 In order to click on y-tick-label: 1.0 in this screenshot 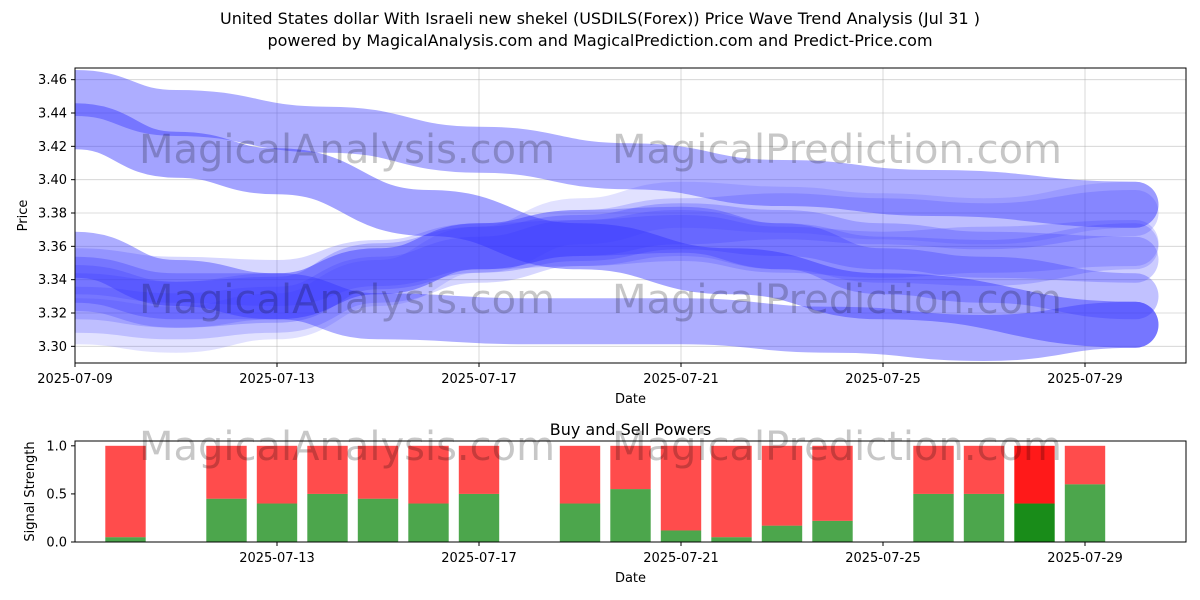, I will do `click(56, 446)`.